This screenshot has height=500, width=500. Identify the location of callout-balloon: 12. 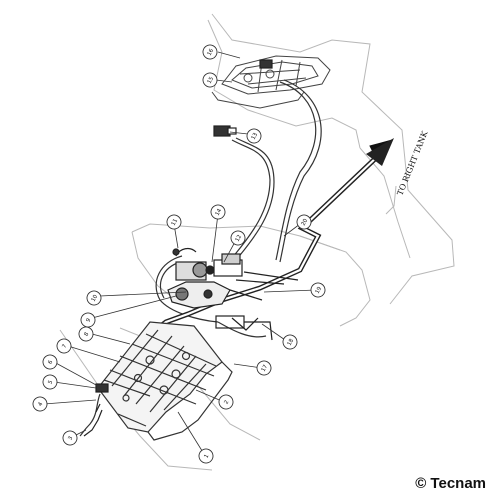
(238, 238).